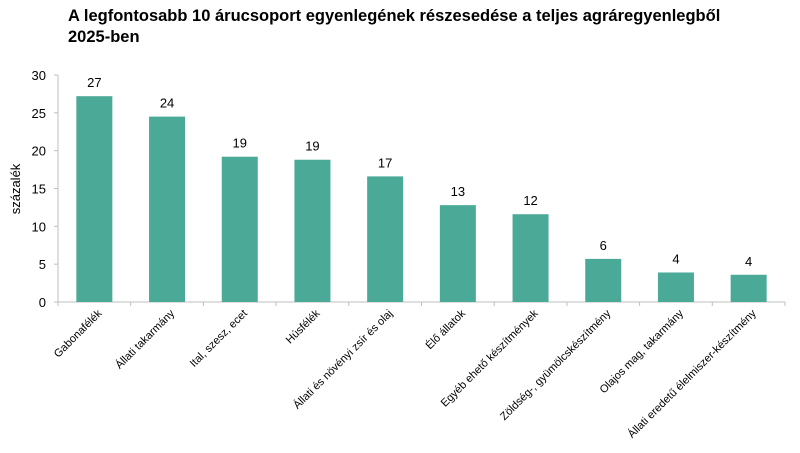 Image resolution: width=800 pixels, height=453 pixels. Describe the element at coordinates (94, 82) in the screenshot. I see `data-label: 27` at that location.